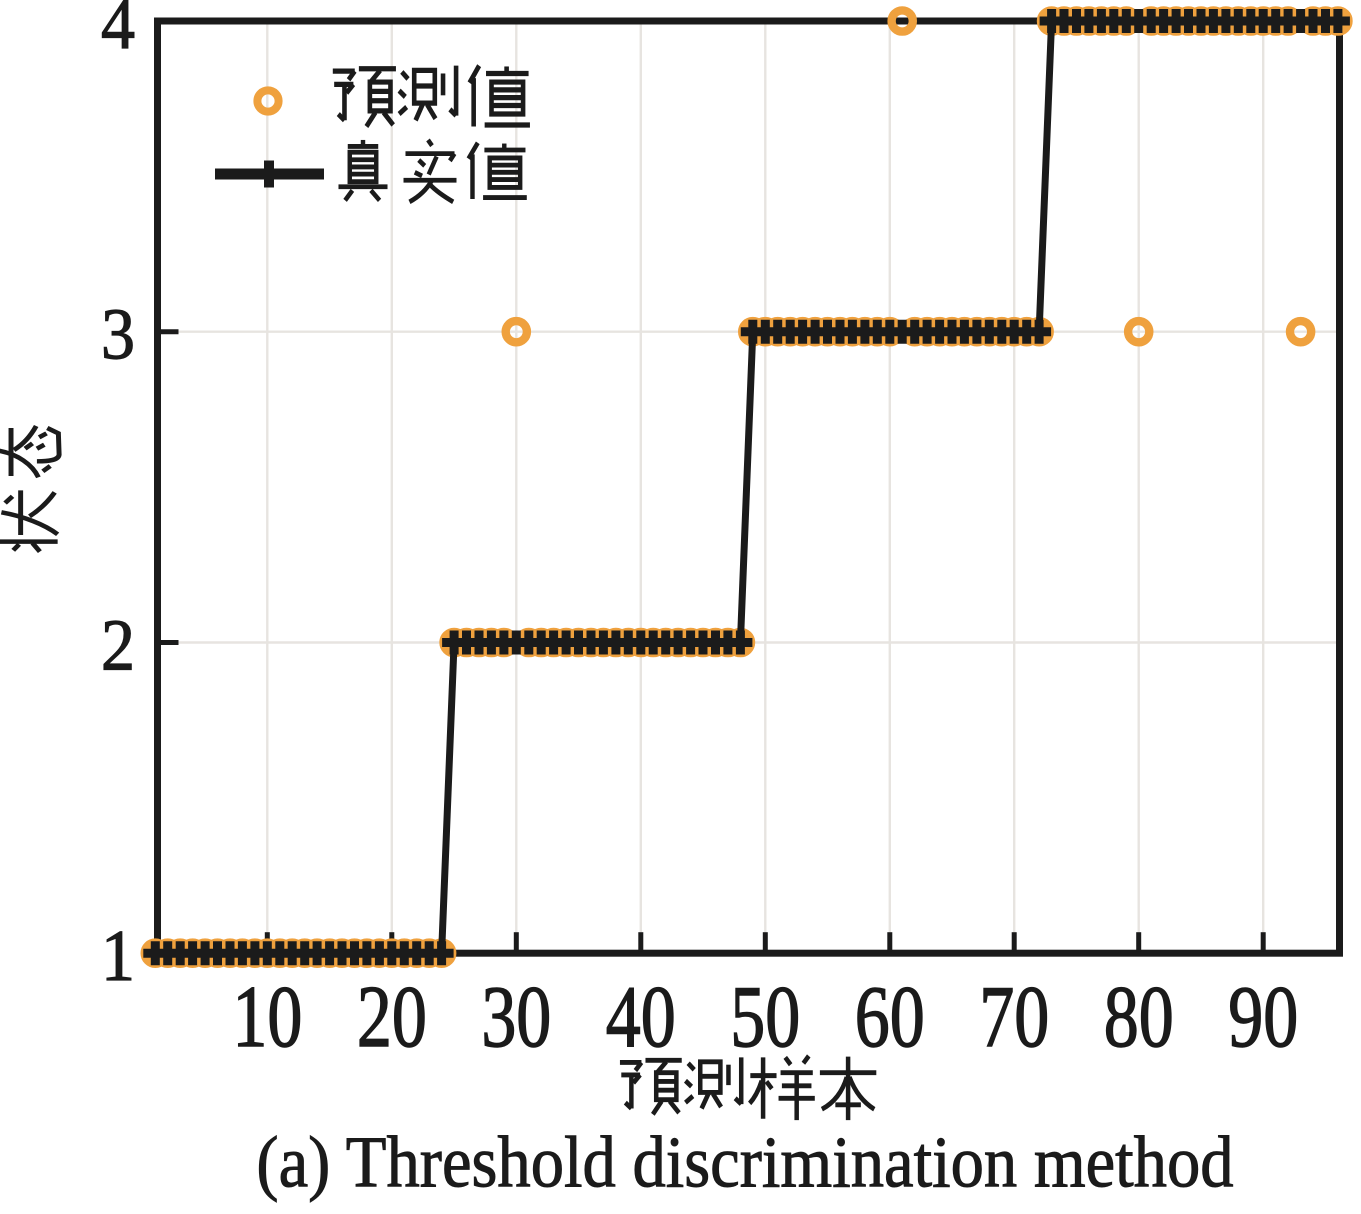 This screenshot has width=1361, height=1214. I want to click on svg-text: 20, so click(392, 1016).